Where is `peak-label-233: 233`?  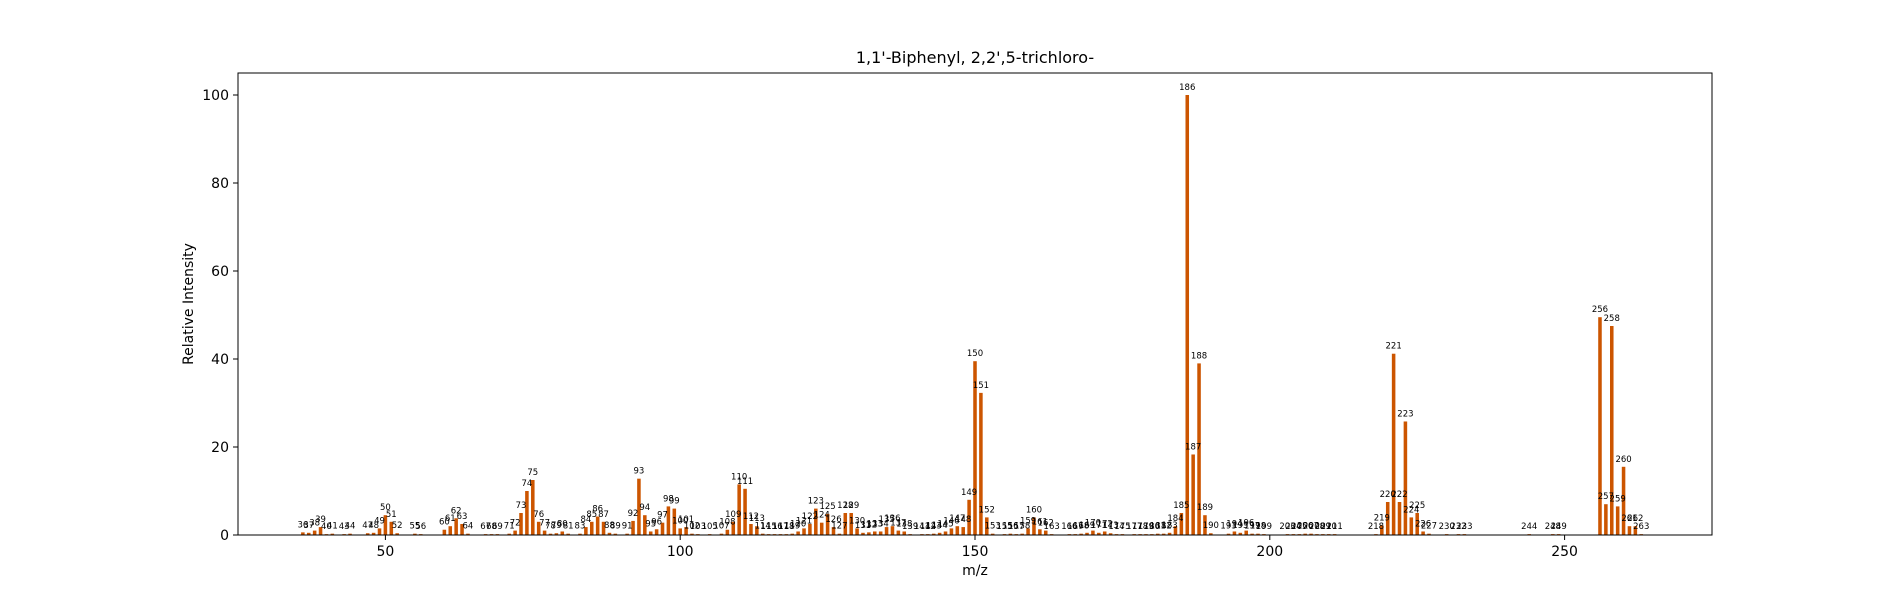
peak-label-233: 233 is located at coordinates (1464, 527).